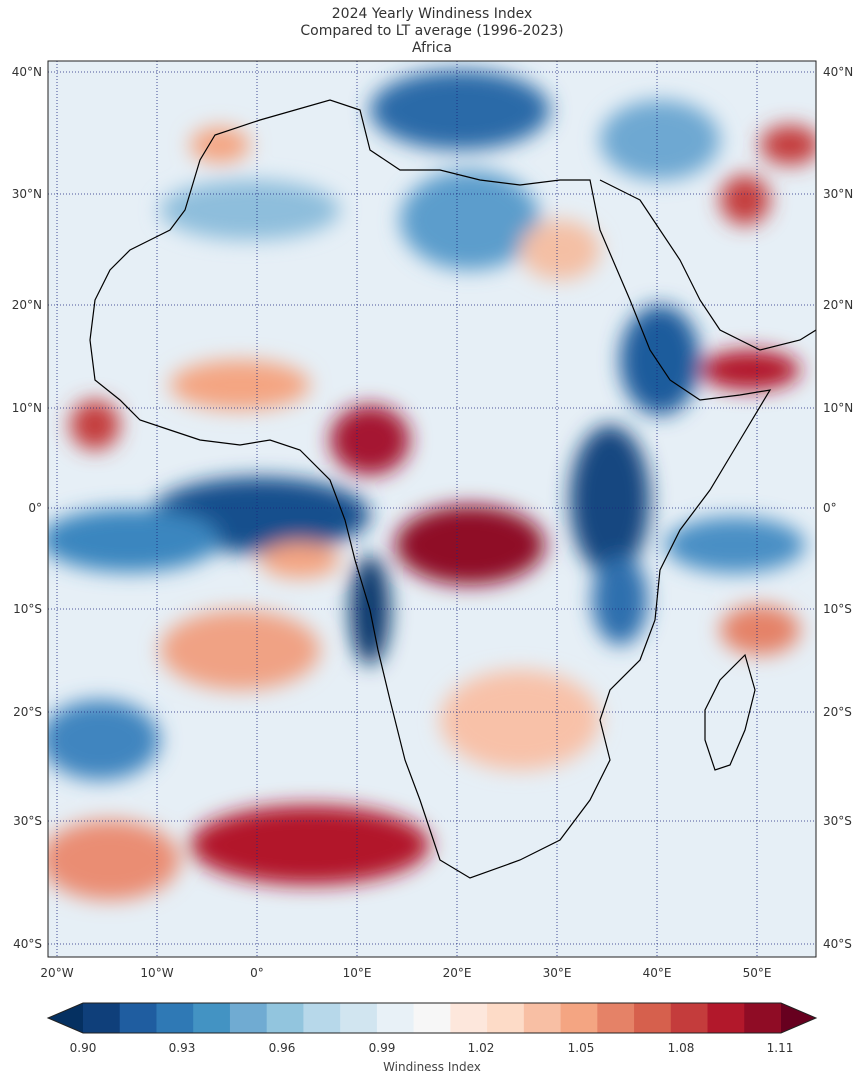  I want to click on region-label: Africa, so click(432, 48).